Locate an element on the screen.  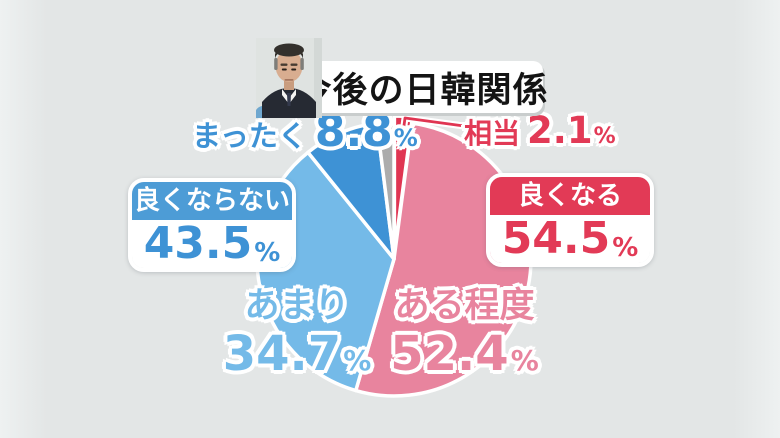
label-aruteido-number: 52.4% is located at coordinates (464, 357).